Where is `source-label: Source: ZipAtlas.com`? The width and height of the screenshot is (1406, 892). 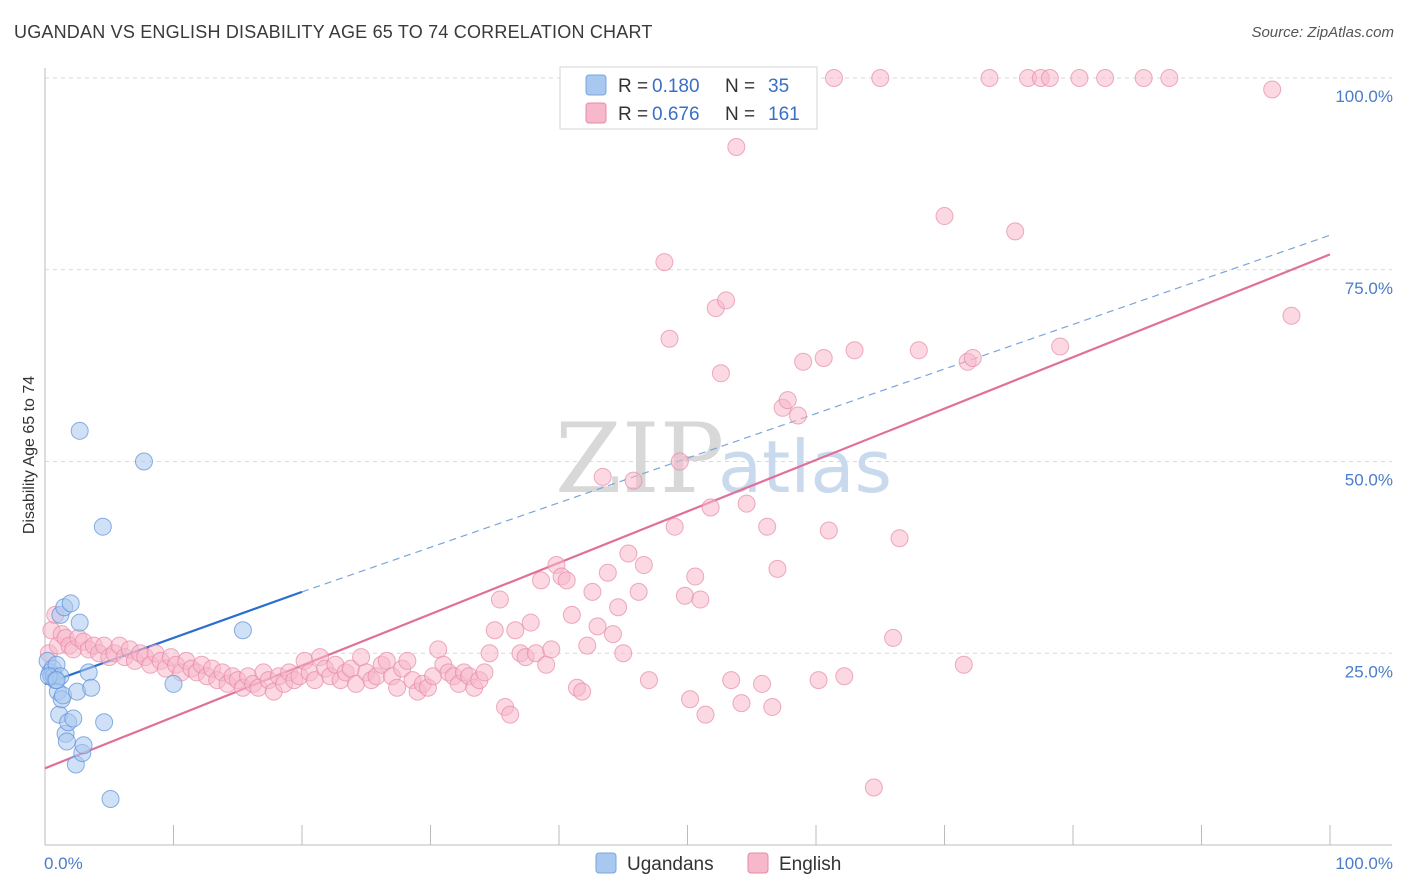
source-label: Source: ZipAtlas.com is located at coordinates (1322, 32).